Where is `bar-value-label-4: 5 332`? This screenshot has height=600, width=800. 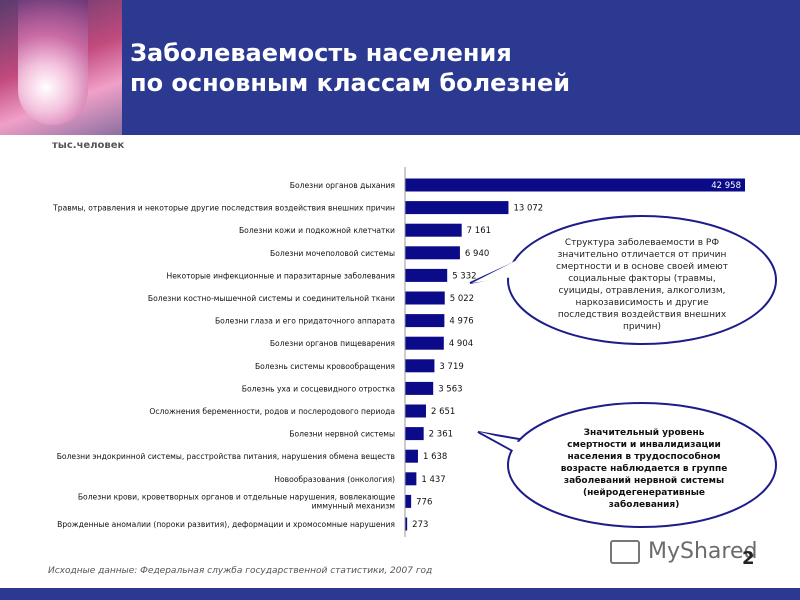
bar-value-label-4: 5 332 is located at coordinates (464, 276).